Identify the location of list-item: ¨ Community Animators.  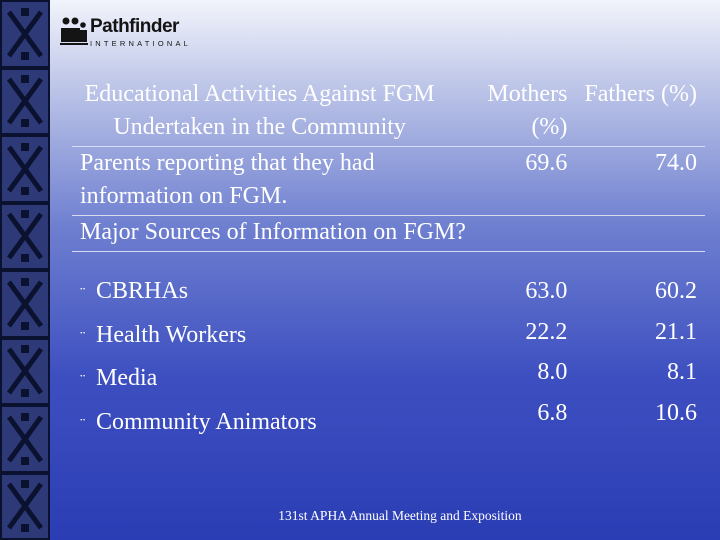
(259, 424).